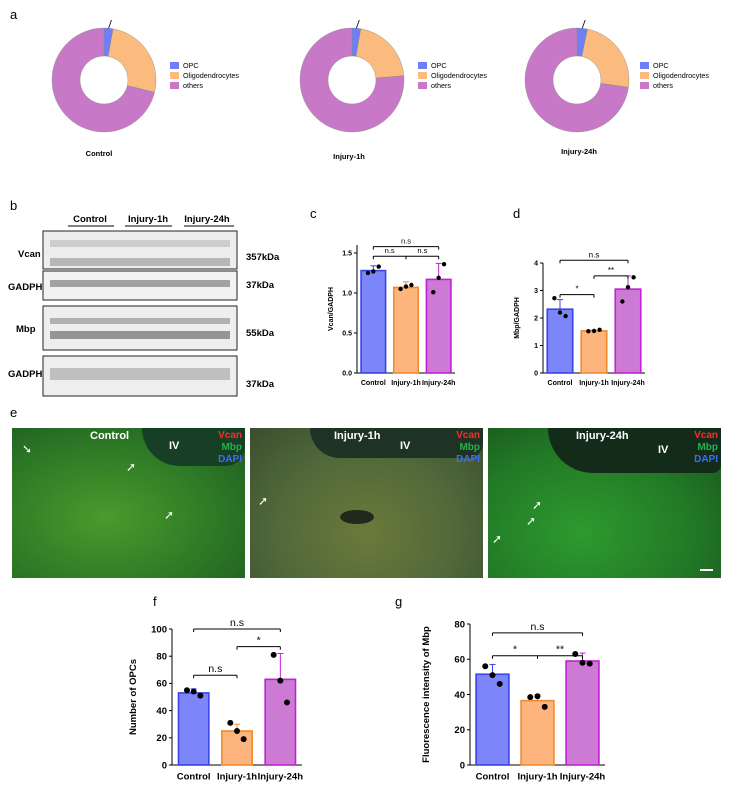  What do you see at coordinates (161, 684) in the screenshot?
I see `y-tick-label: 60` at bounding box center [161, 684].